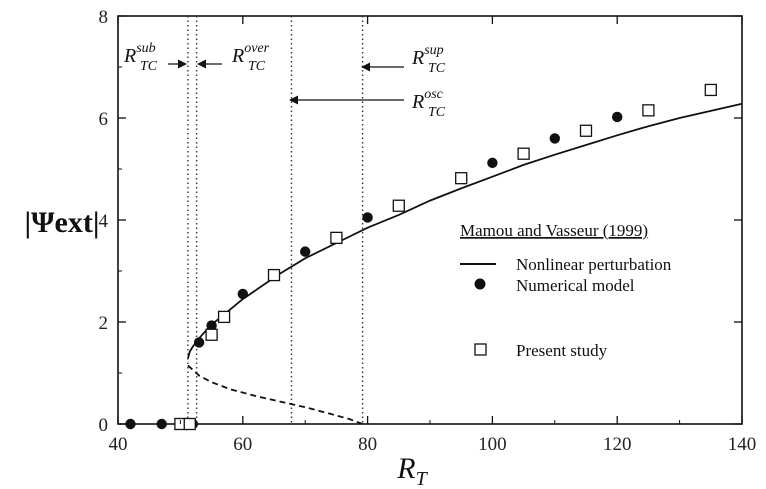  What do you see at coordinates (104, 119) in the screenshot?
I see `y-tick-label: 6` at bounding box center [104, 119].